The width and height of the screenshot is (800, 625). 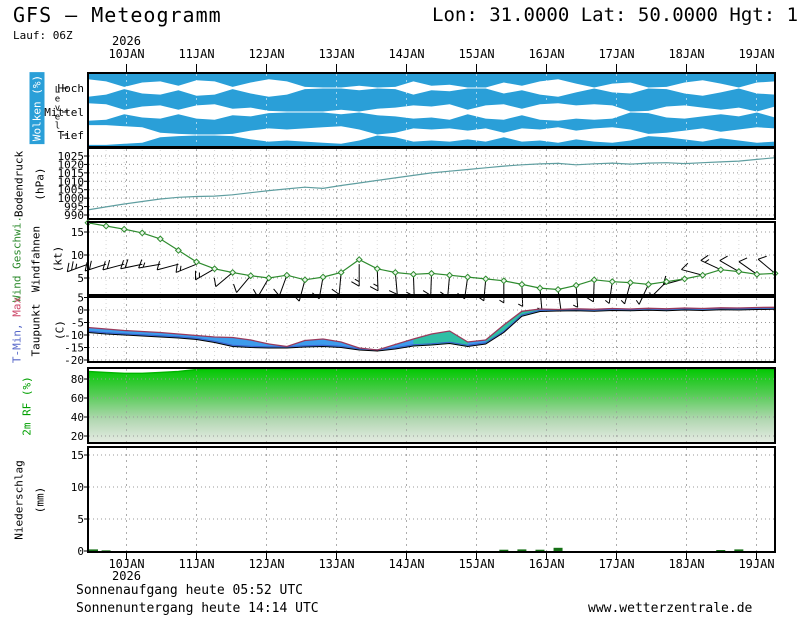 I want to click on date-label-top: 17JAN, so click(x=616, y=54).